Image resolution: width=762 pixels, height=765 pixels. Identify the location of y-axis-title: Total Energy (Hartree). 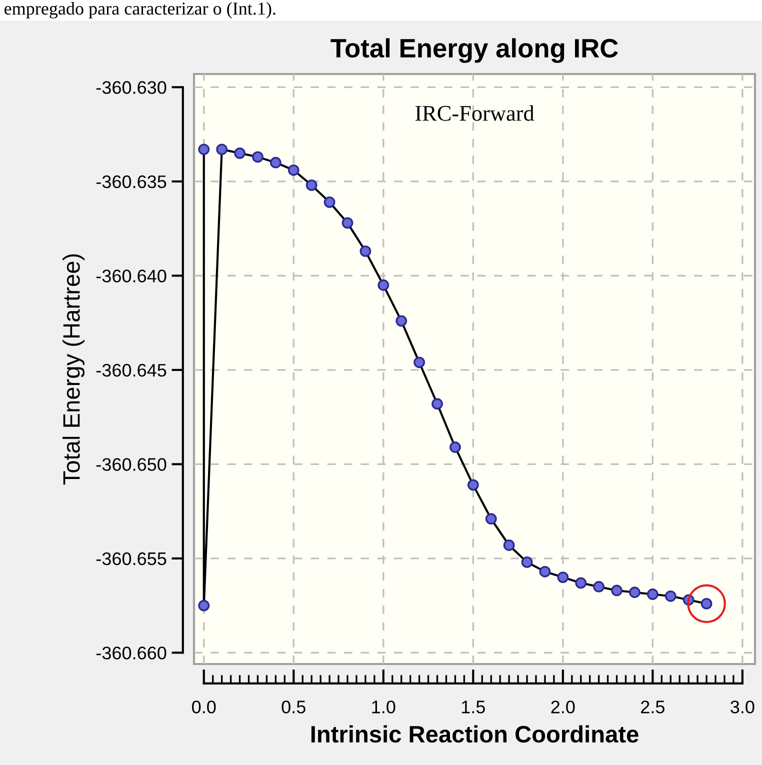
(73, 369).